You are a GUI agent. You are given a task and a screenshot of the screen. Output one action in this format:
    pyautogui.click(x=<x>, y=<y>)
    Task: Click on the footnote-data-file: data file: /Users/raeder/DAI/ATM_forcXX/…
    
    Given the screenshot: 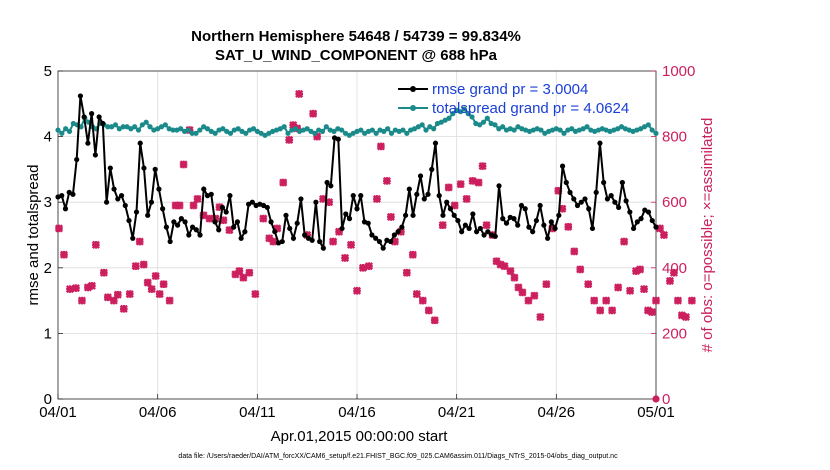 What is the action you would take?
    pyautogui.click(x=398, y=456)
    